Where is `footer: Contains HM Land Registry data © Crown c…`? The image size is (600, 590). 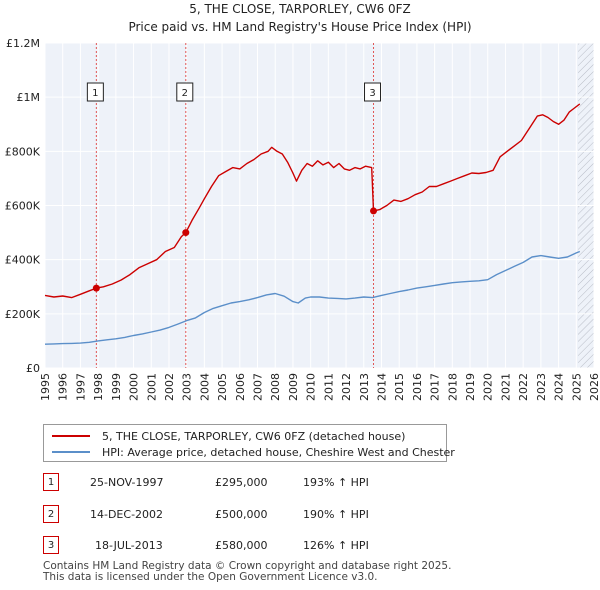
footer: Contains HM Land Registry data © Crown c… is located at coordinates (247, 572).